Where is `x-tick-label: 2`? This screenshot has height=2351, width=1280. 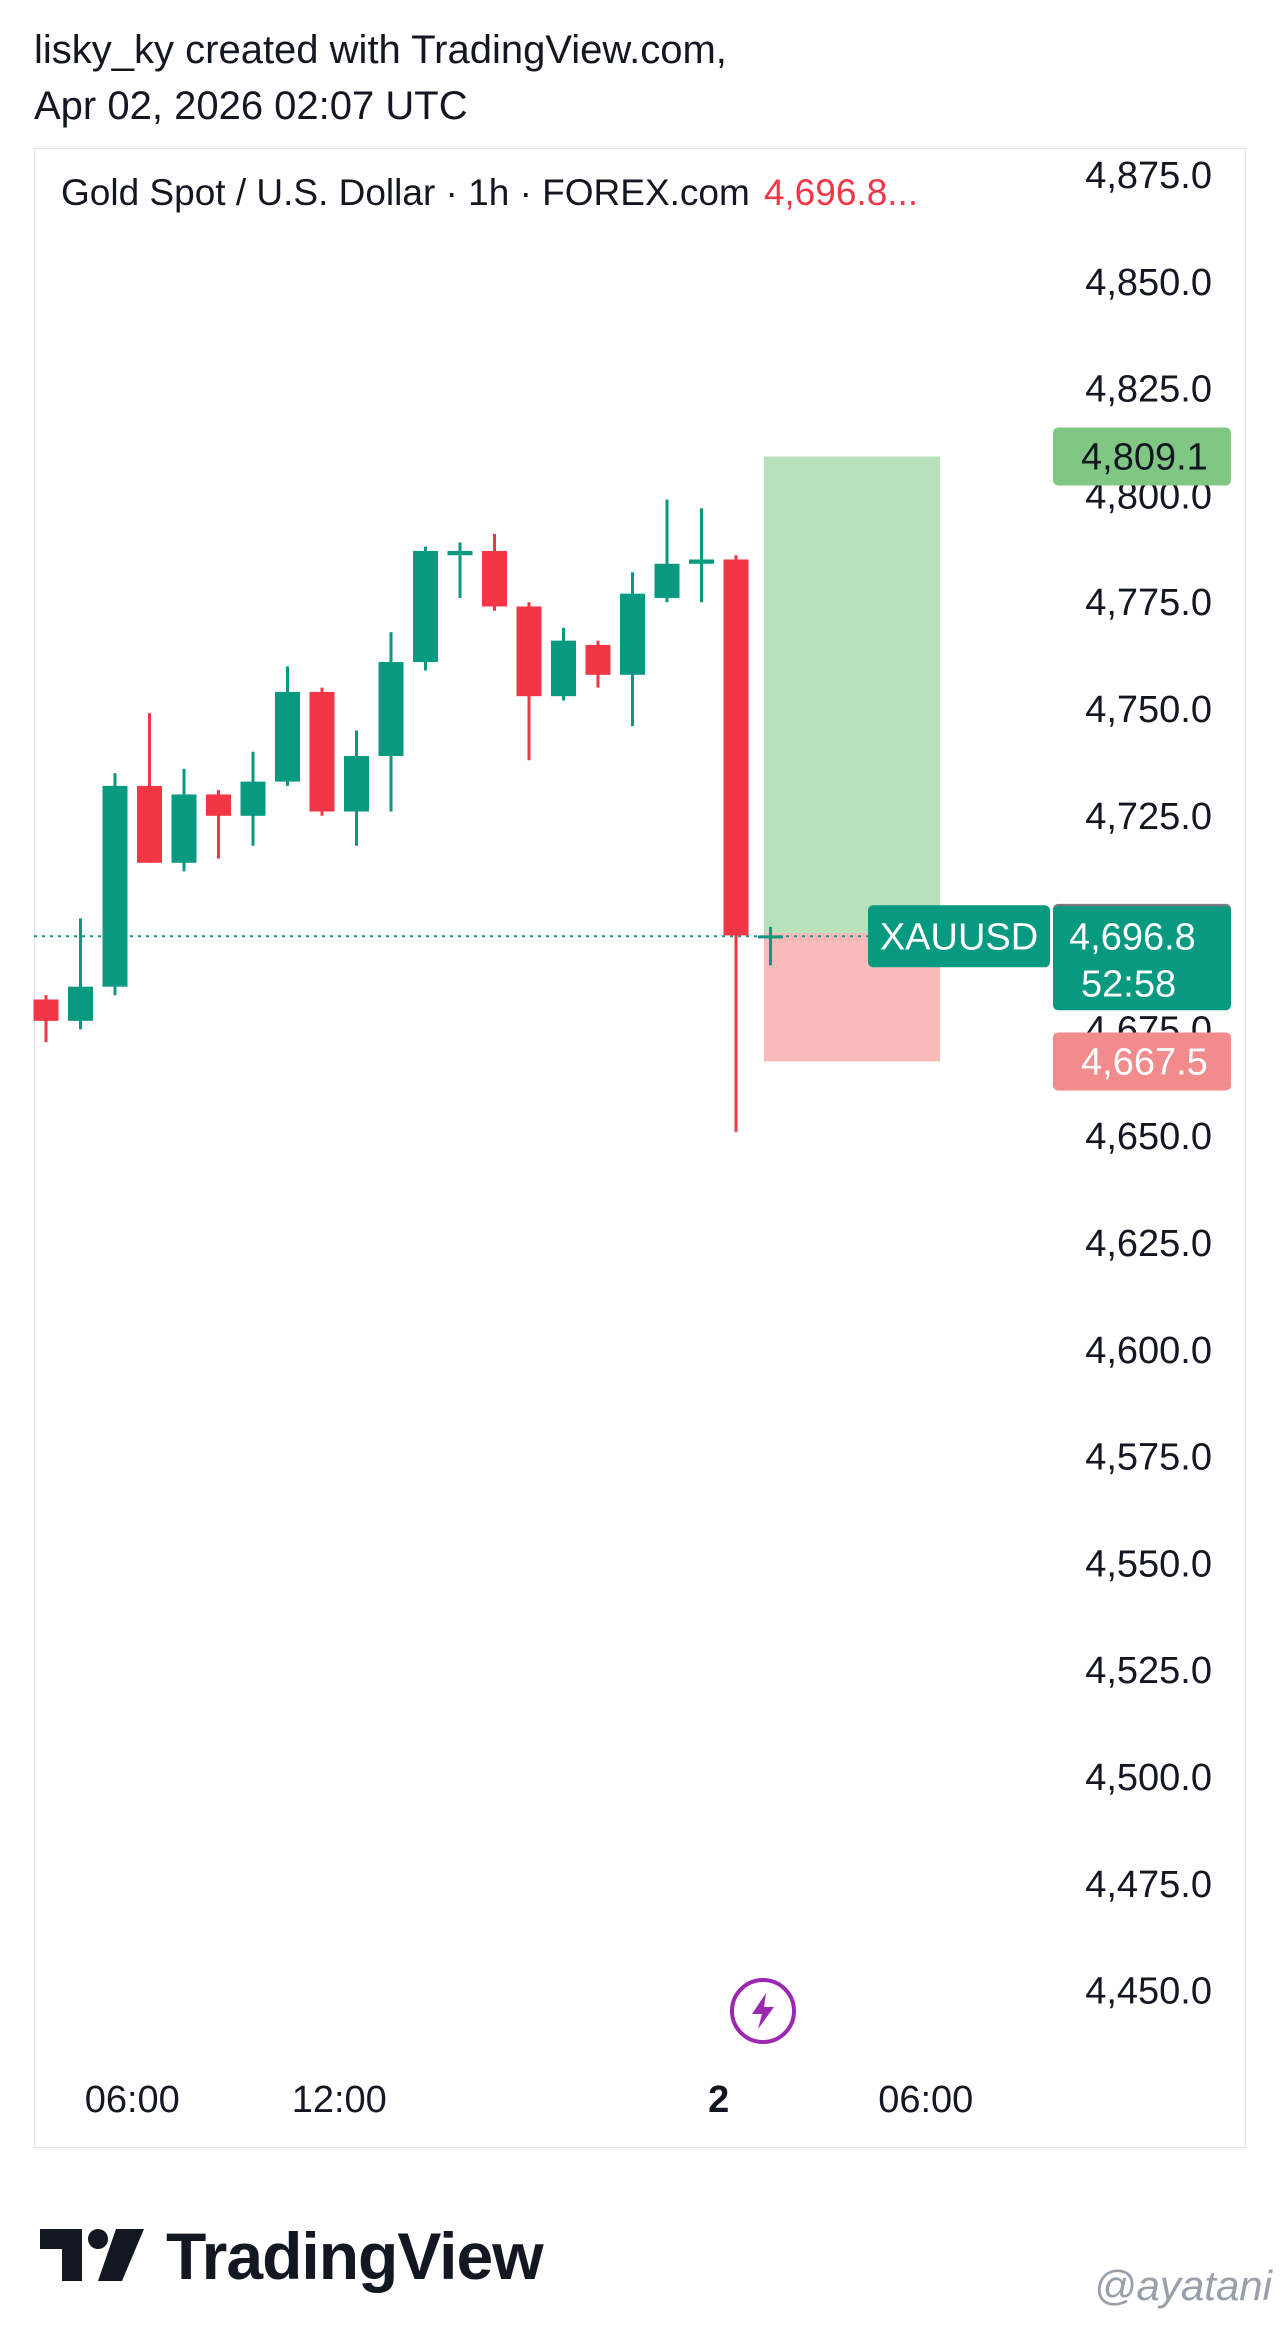
x-tick-label: 2 is located at coordinates (718, 2100).